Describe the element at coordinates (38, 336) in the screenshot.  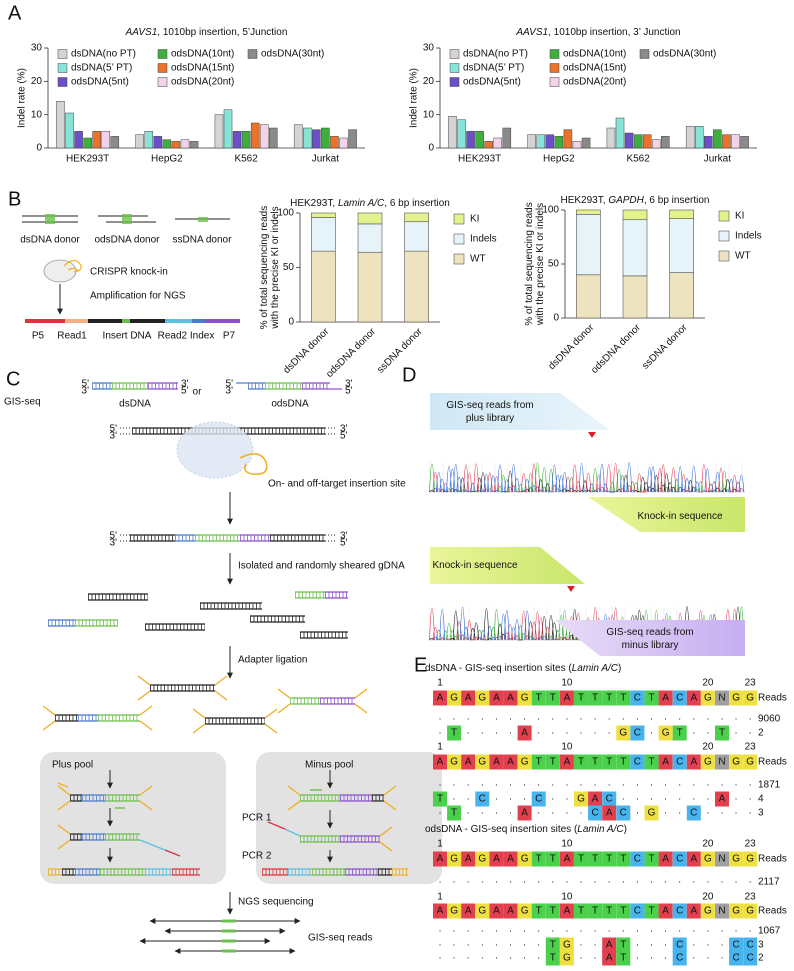
I see `construct-label: P5` at that location.